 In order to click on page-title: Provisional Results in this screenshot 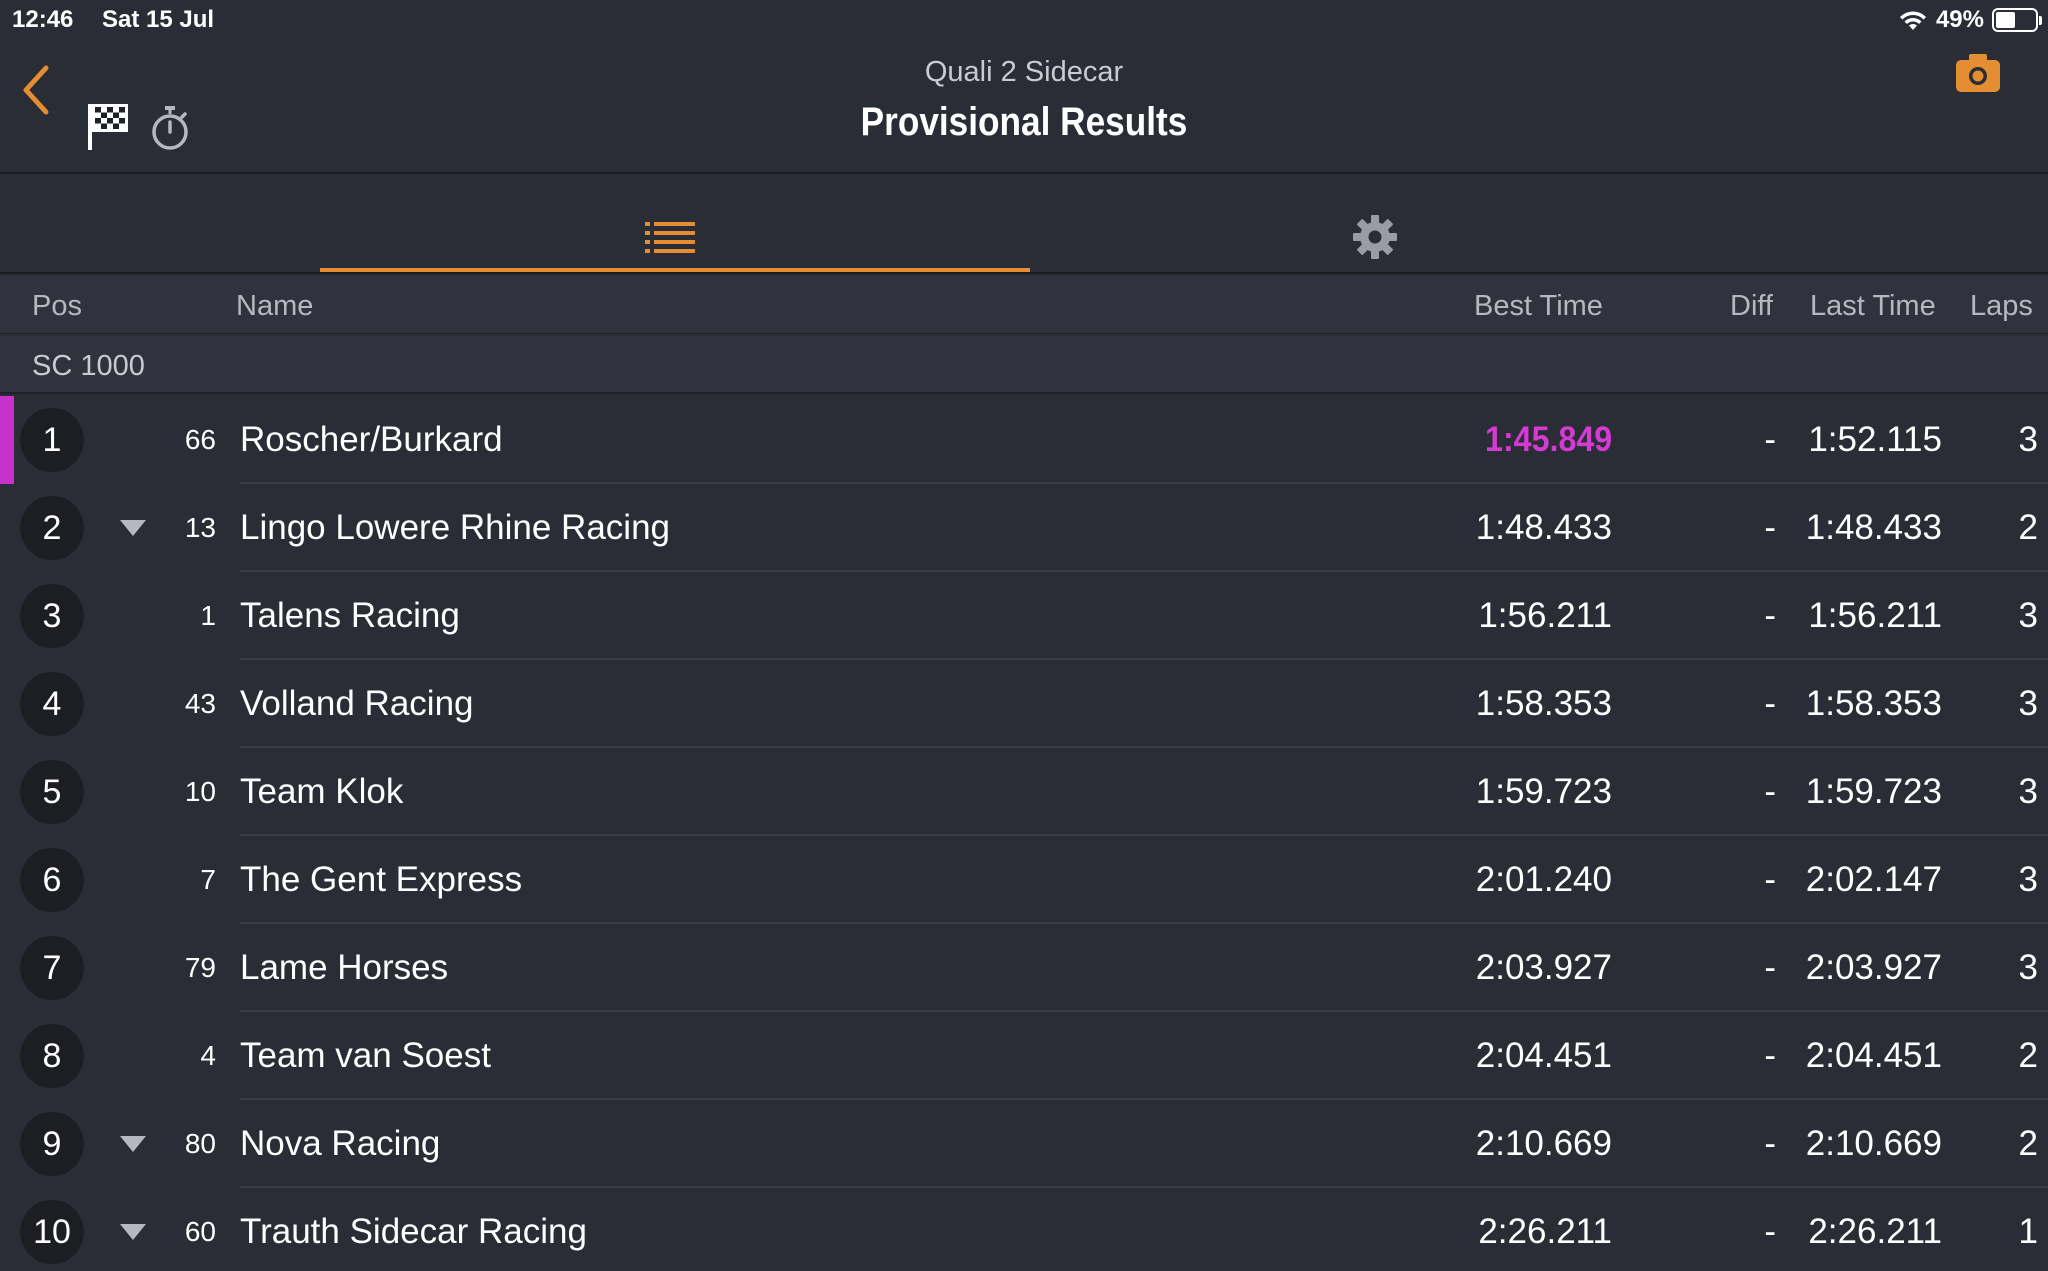, I will do `click(1024, 122)`.